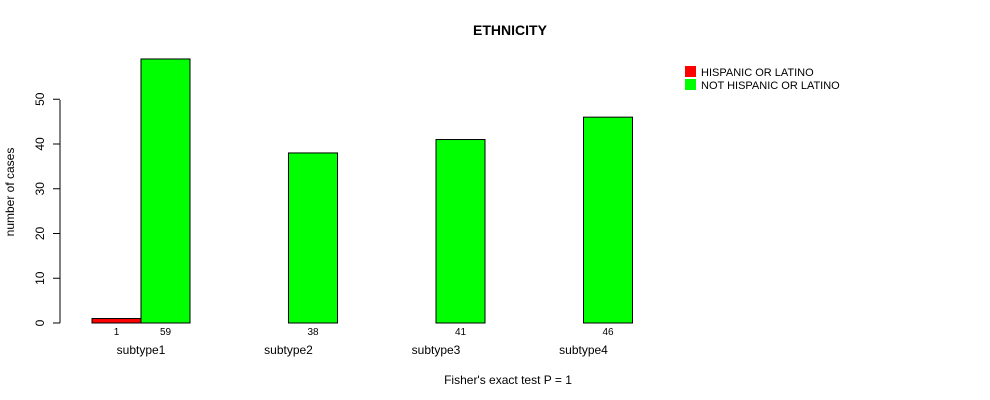 This screenshot has width=990, height=400. What do you see at coordinates (40, 234) in the screenshot?
I see `y-tick-label: 20` at bounding box center [40, 234].